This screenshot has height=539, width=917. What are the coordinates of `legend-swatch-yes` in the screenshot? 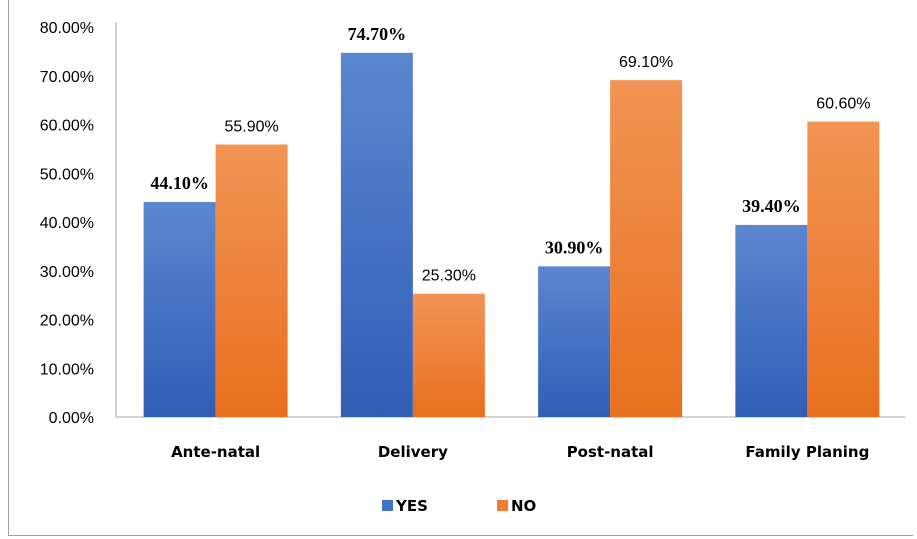 It's located at (387, 505).